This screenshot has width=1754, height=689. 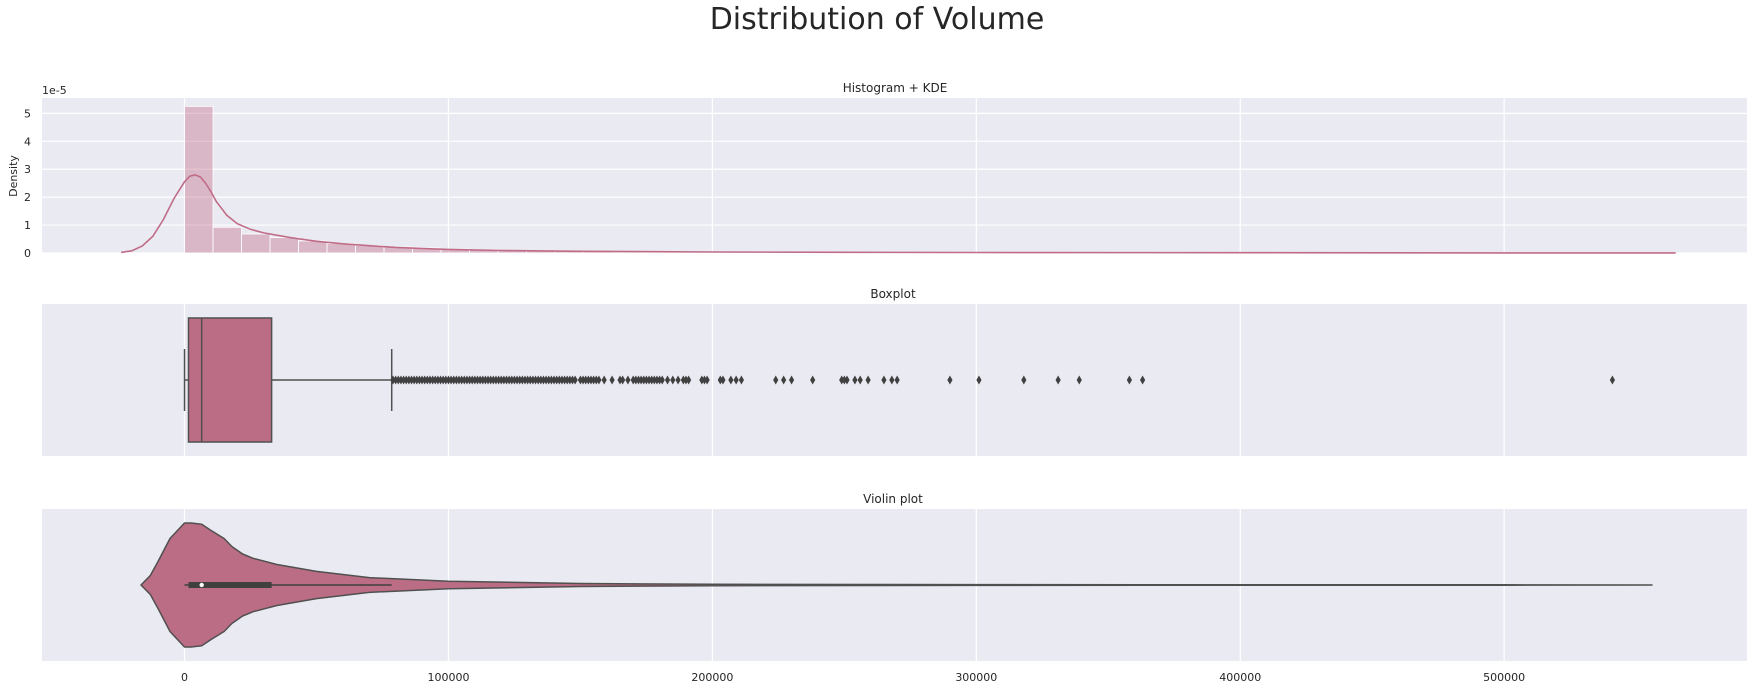 What do you see at coordinates (898, 213) in the screenshot?
I see `kde-curve` at bounding box center [898, 213].